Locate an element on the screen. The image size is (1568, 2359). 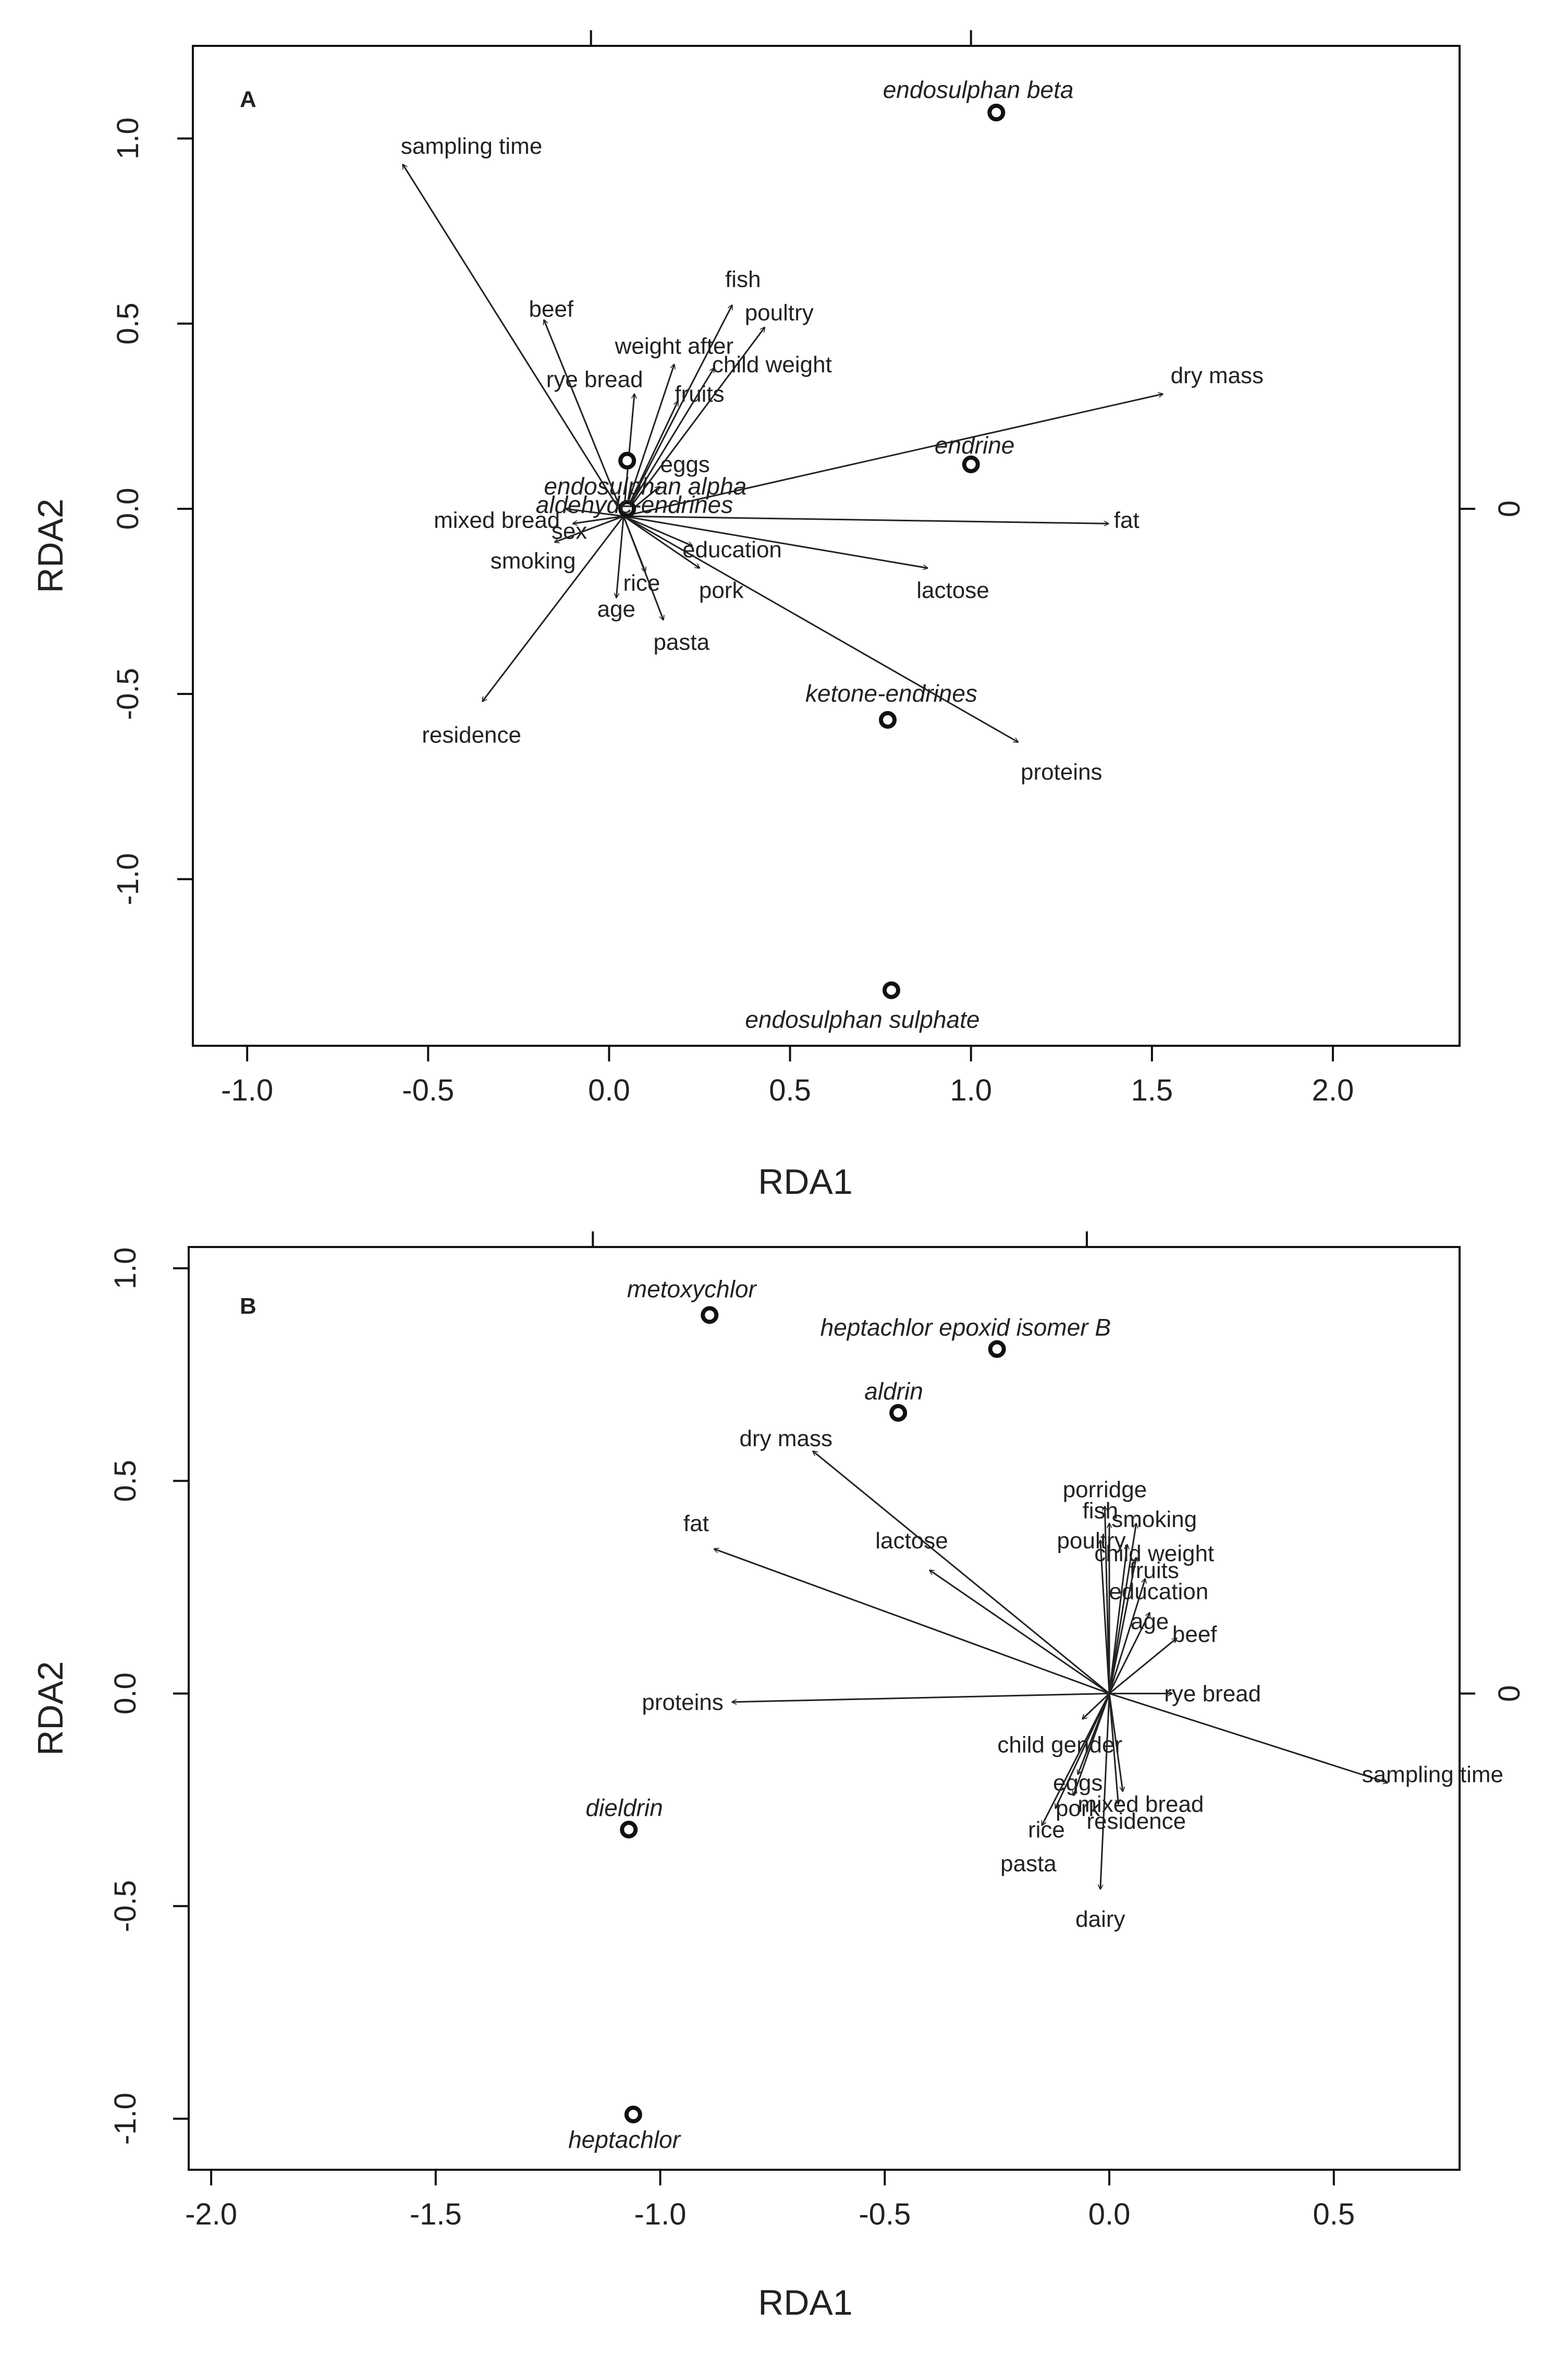
y-tick-label: 0.5 is located at coordinates (128, 323).